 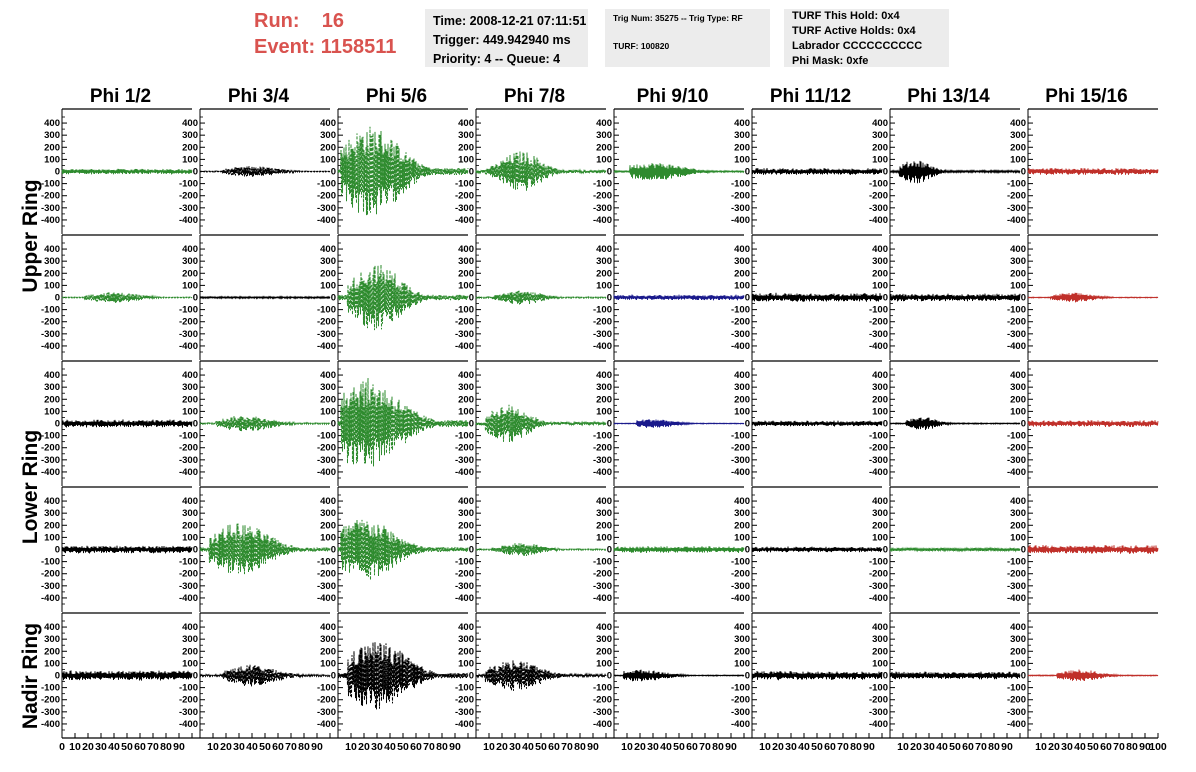 I want to click on run-event-box: Run: 16 Event: 1158511, so click(x=325, y=34).